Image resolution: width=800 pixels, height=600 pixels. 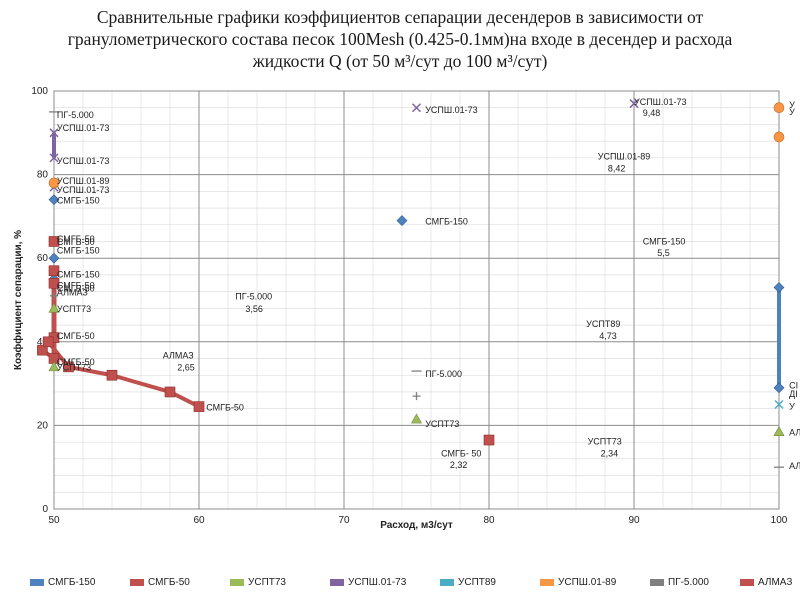 I want to click on x-axis-label: Расход, м3/сут, so click(x=416, y=525).